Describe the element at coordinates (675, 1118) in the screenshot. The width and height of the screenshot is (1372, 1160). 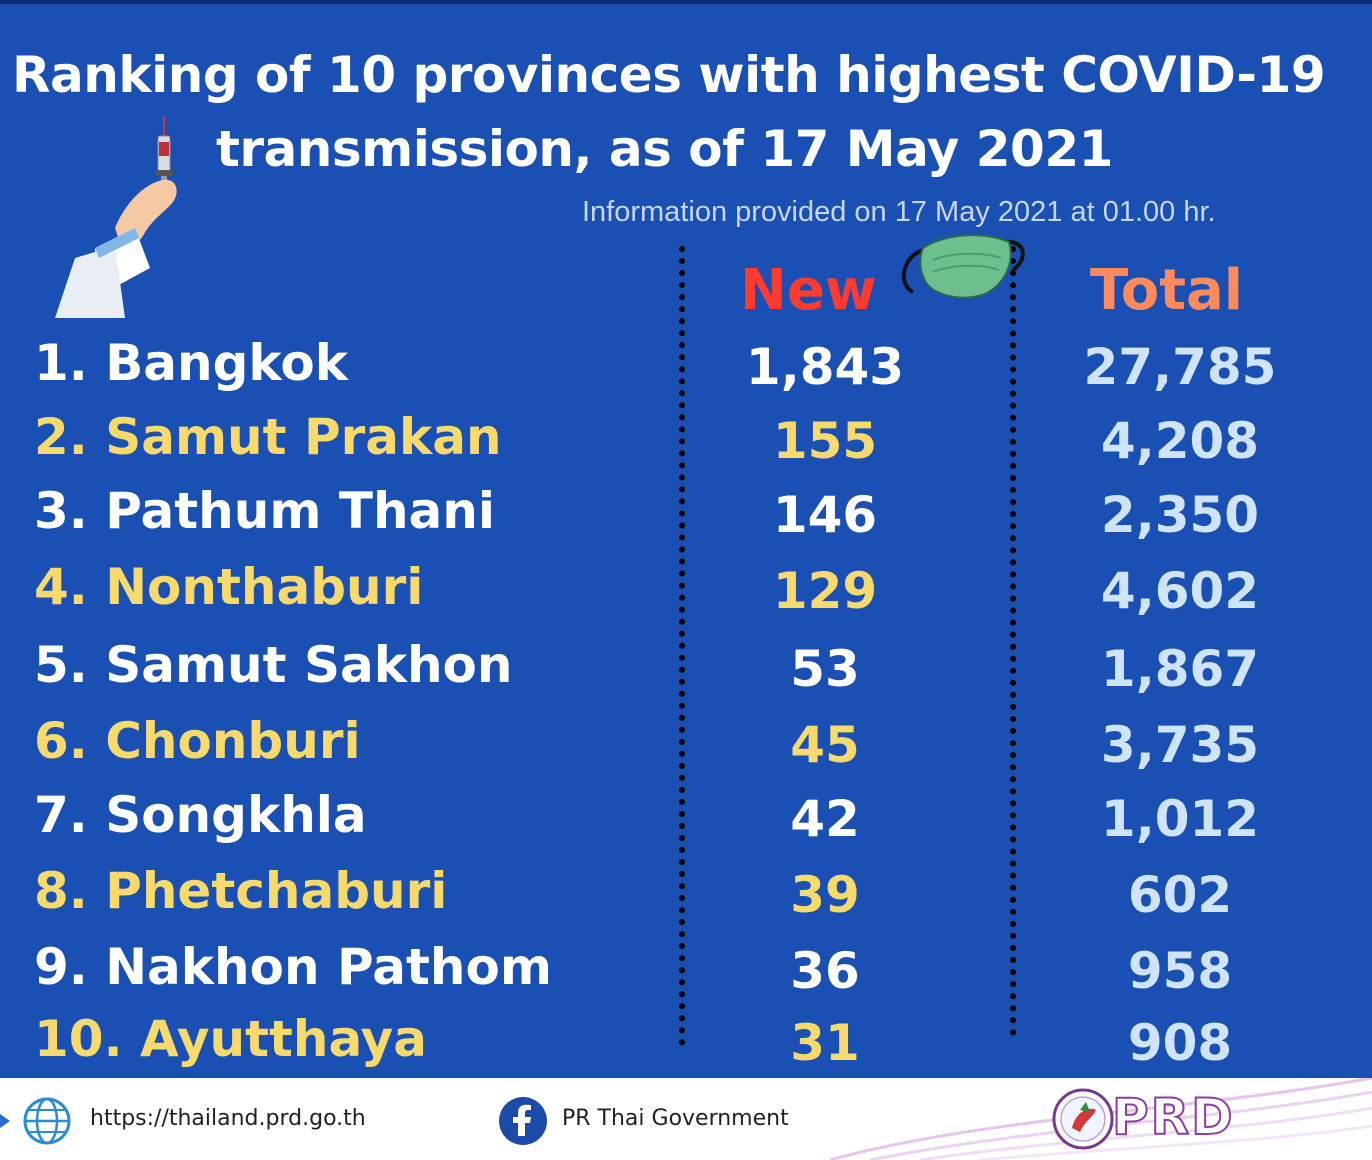
I see `facebook-page-link: PR Thai Government` at that location.